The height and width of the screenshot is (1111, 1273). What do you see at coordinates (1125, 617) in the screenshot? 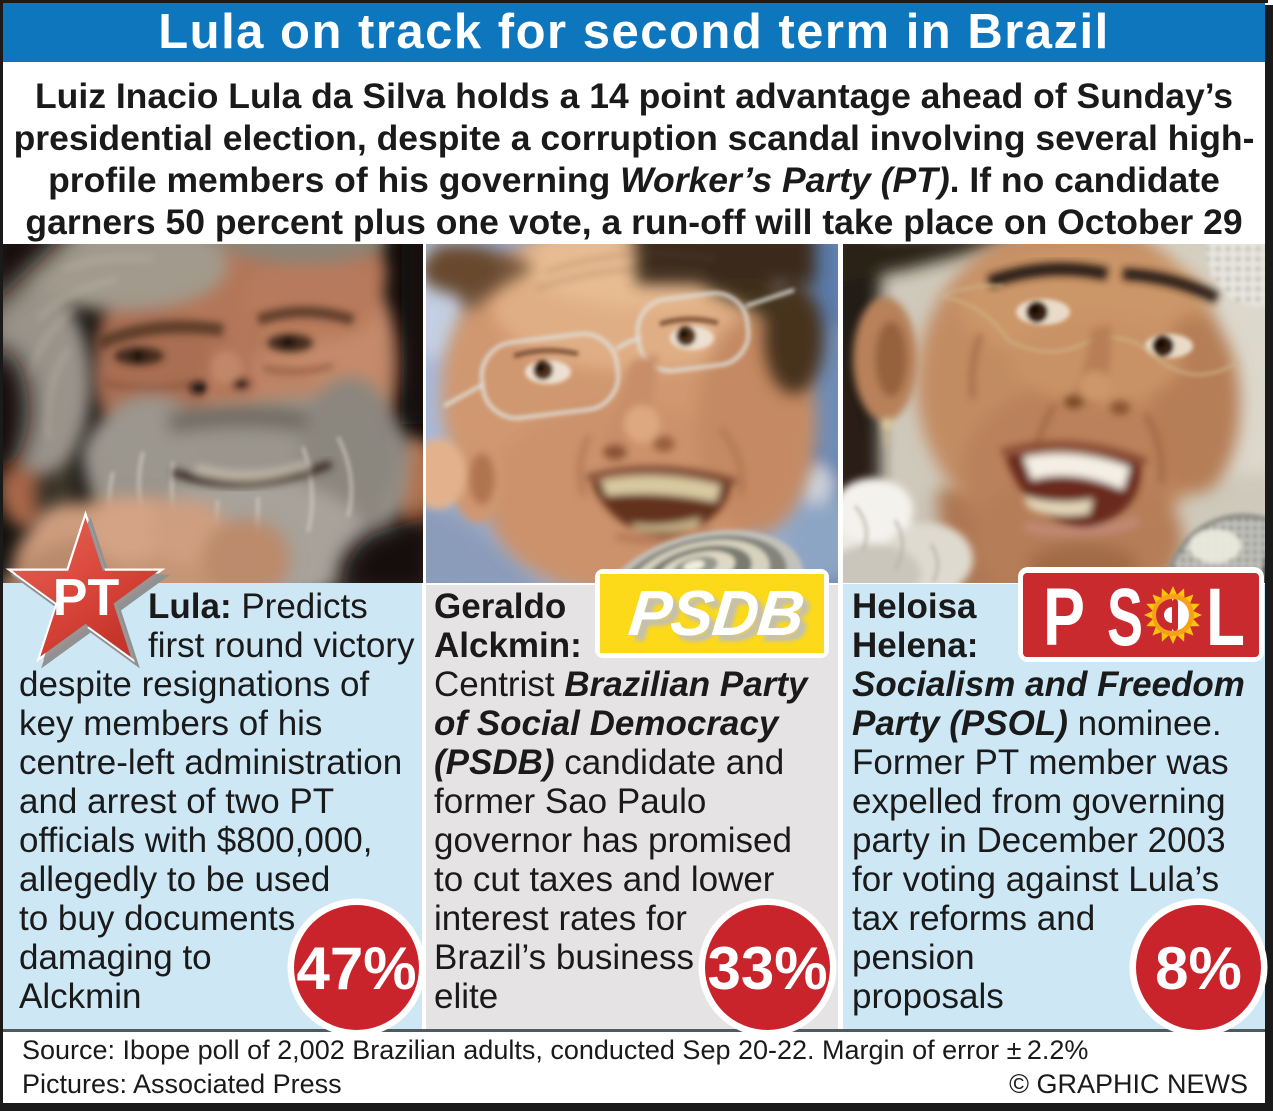
I see `svg-text: S` at bounding box center [1125, 617].